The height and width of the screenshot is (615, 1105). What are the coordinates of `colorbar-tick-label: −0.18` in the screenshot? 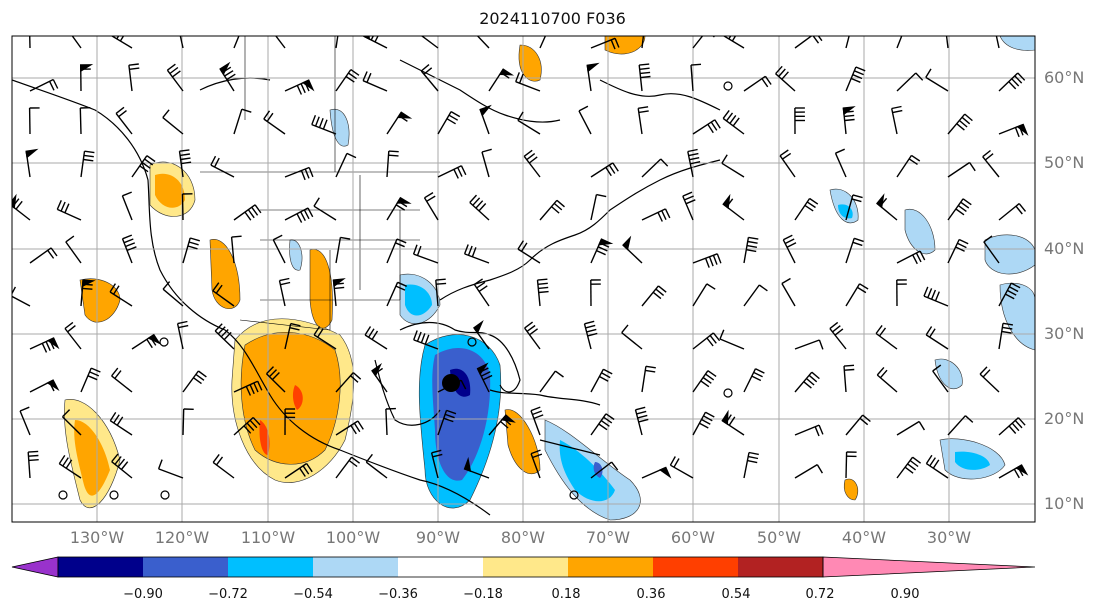 It's located at (483, 594).